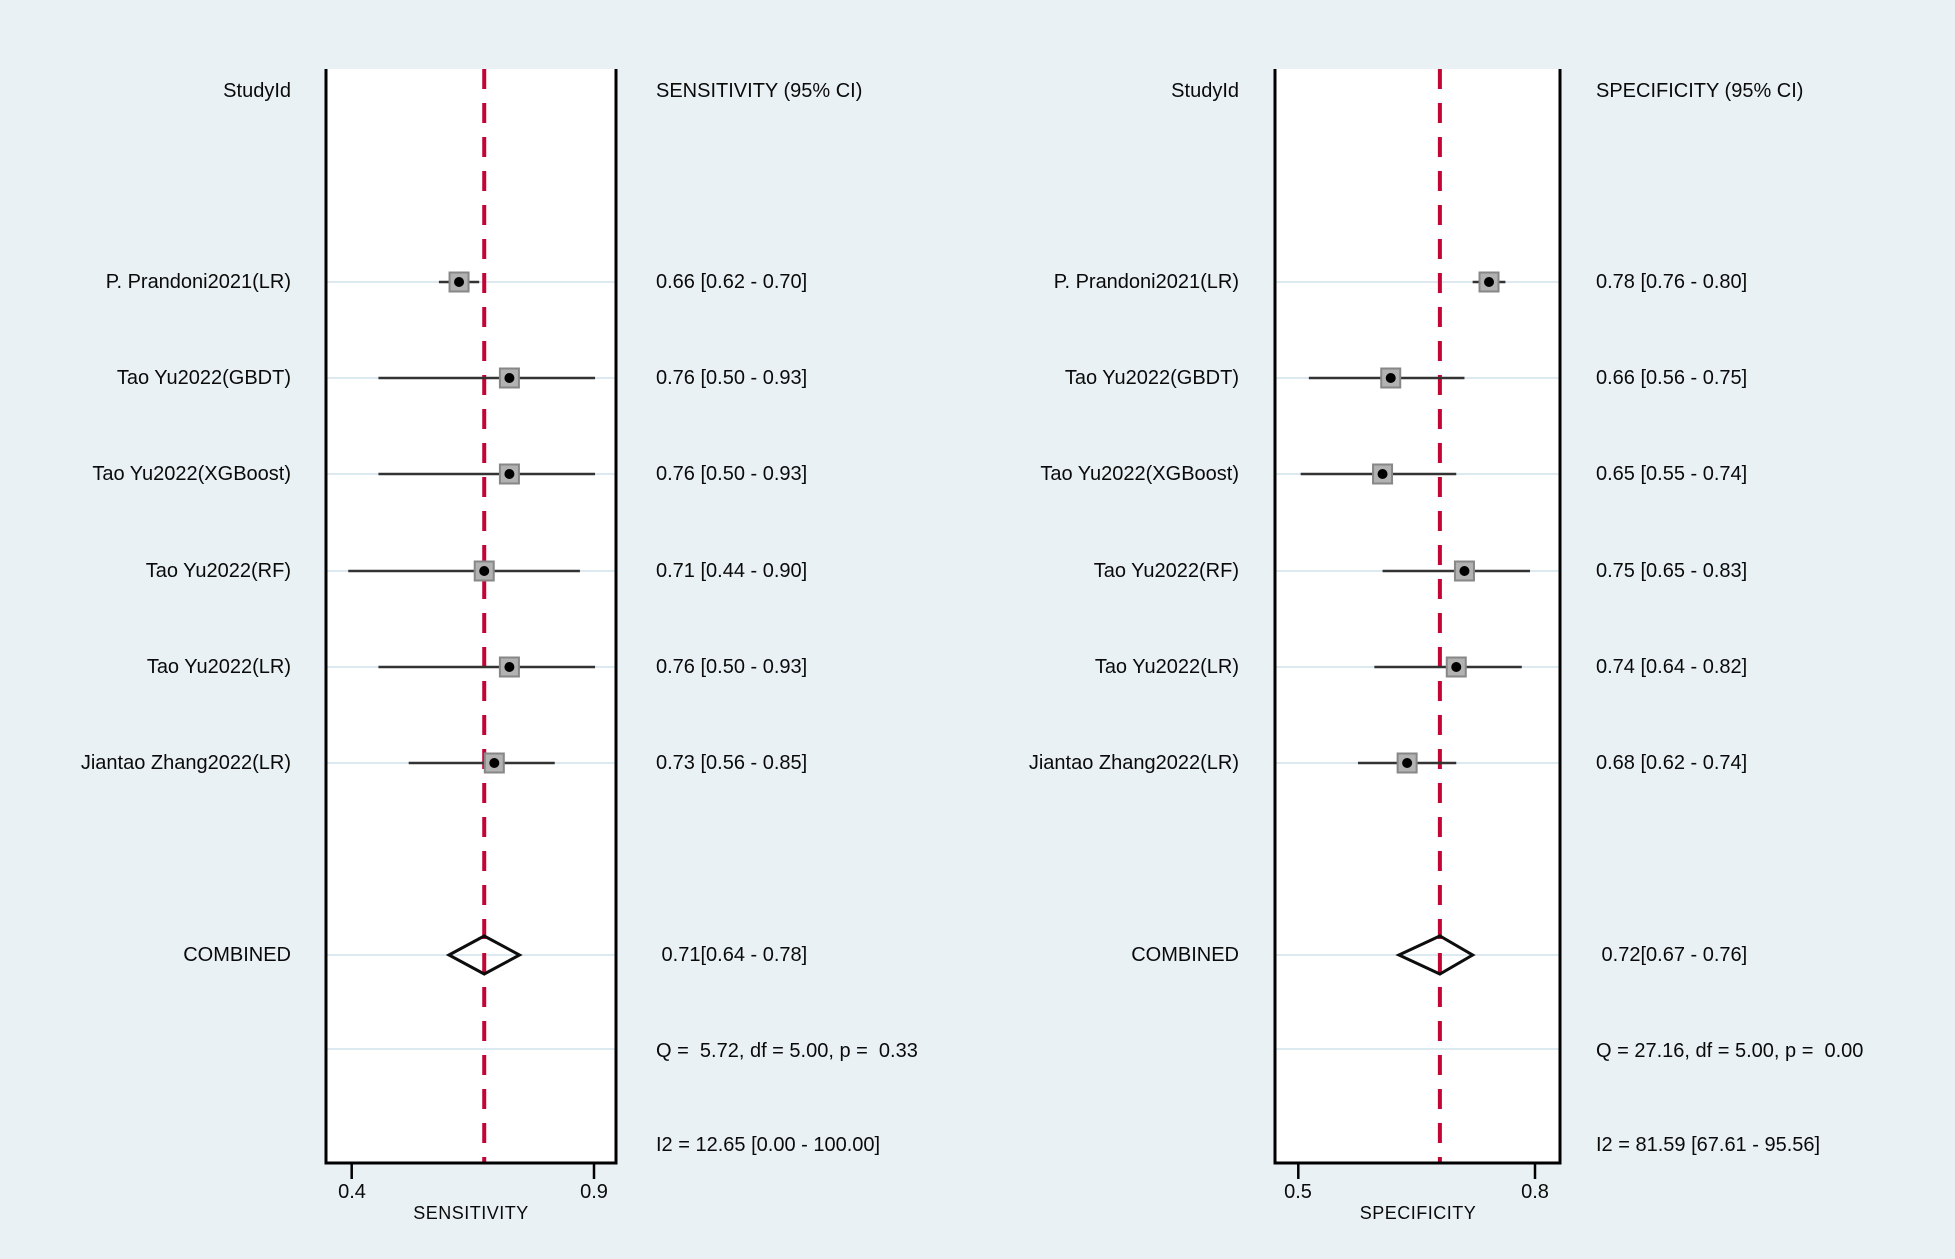  Describe the element at coordinates (768, 1145) in the screenshot. I see `heterogeneity-i2-stat: I2 = 12.65 [0.00 - 100.00]` at that location.